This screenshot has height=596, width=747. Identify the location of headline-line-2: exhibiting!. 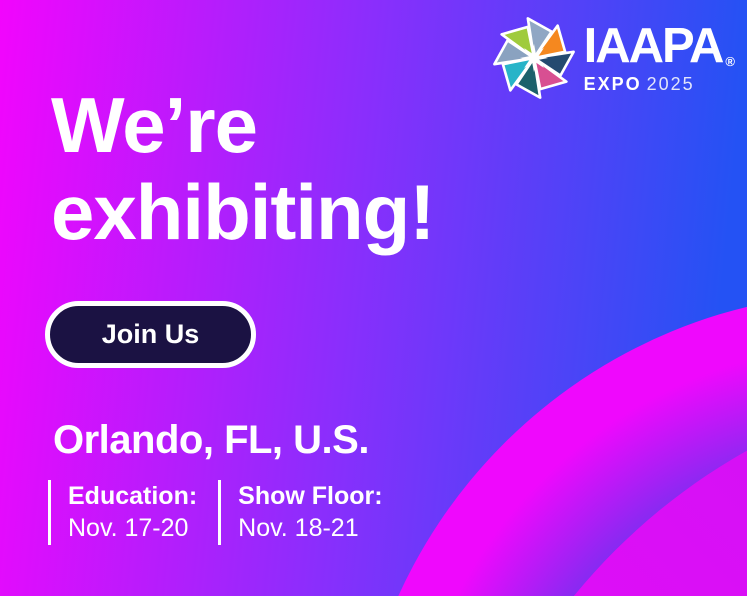
(243, 212).